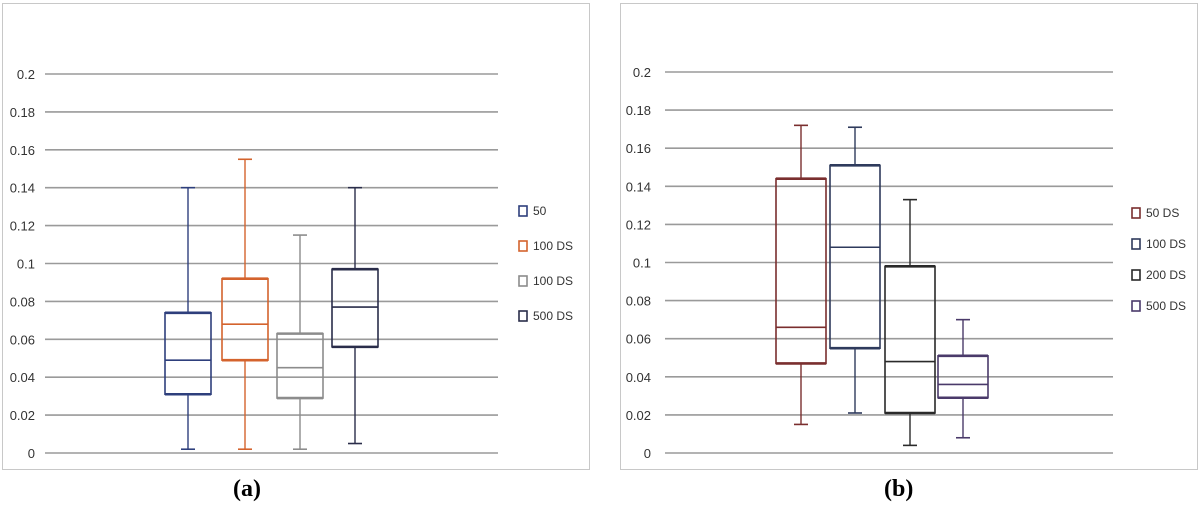 This screenshot has width=1200, height=516. I want to click on legend-label: 50, so click(540, 211).